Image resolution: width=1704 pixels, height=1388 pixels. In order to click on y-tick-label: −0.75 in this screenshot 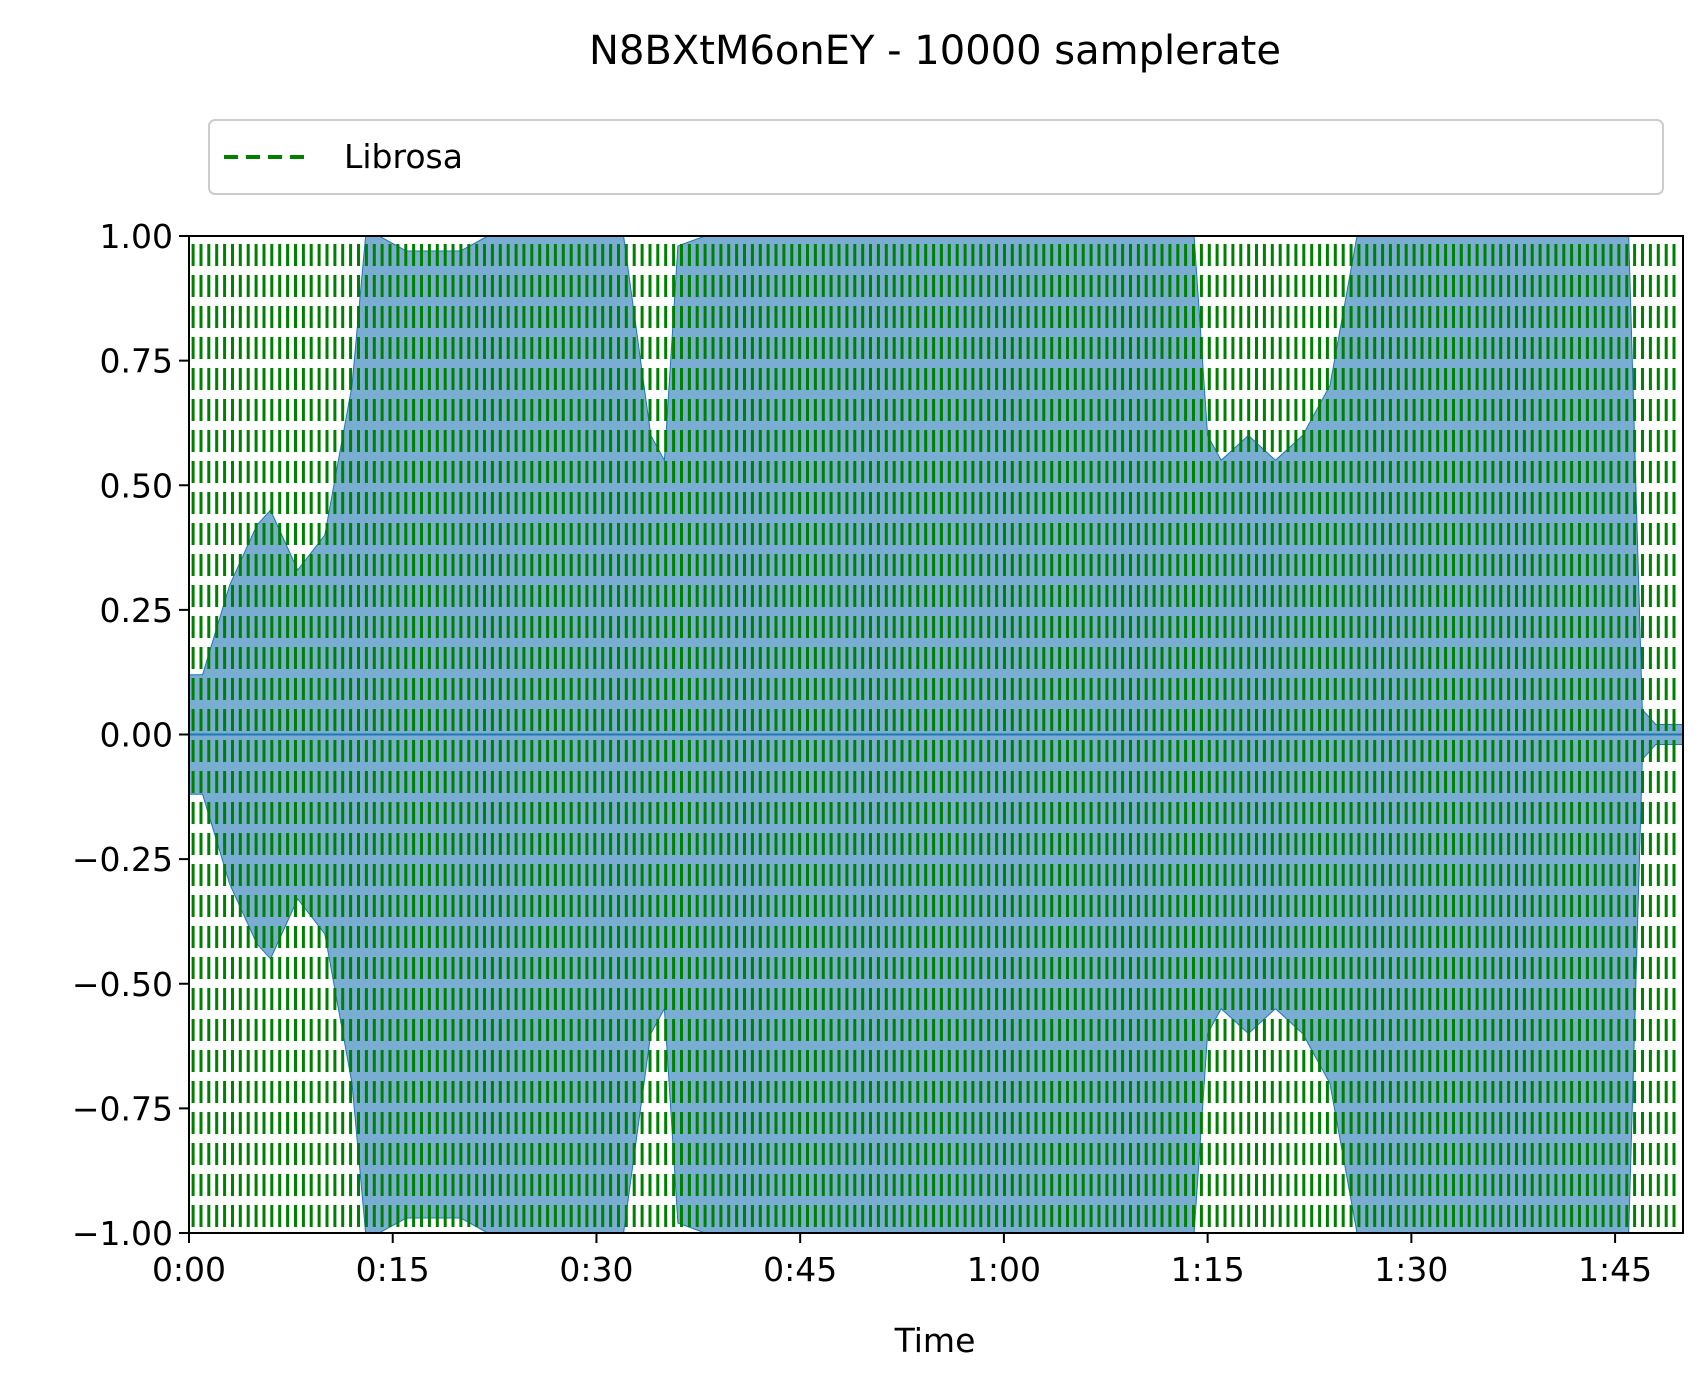, I will do `click(122, 1108)`.